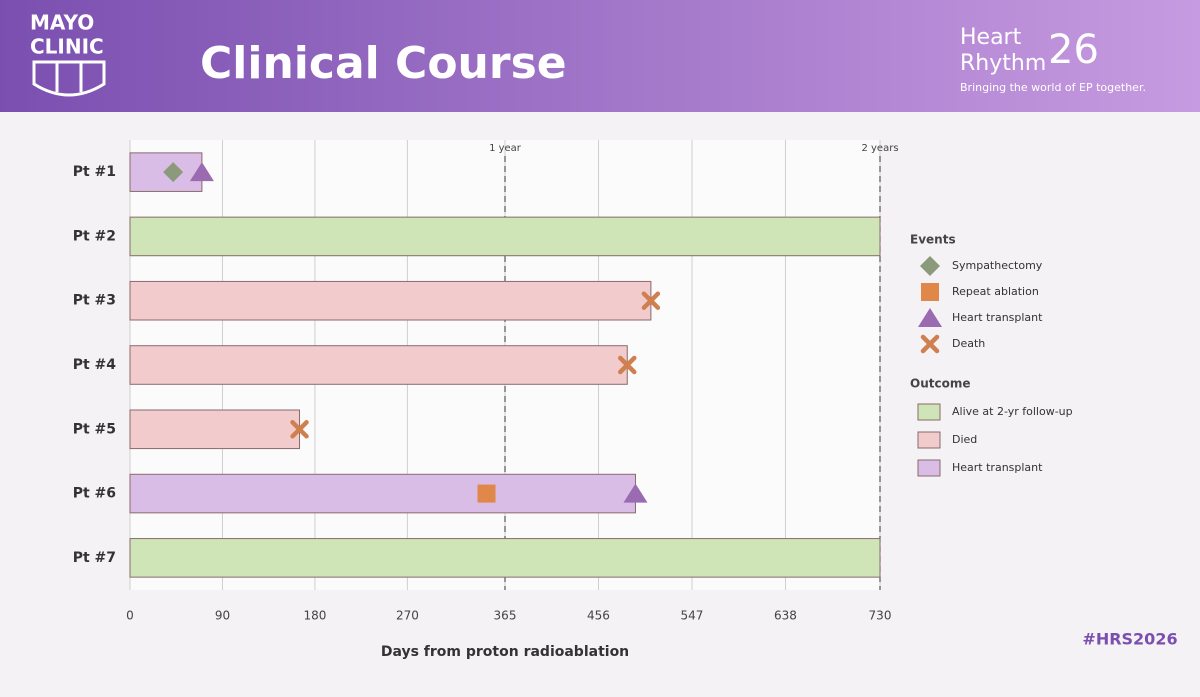 Image resolution: width=1200 pixels, height=697 pixels. Describe the element at coordinates (1003, 63) in the screenshot. I see `brand-text: Rhythm` at that location.